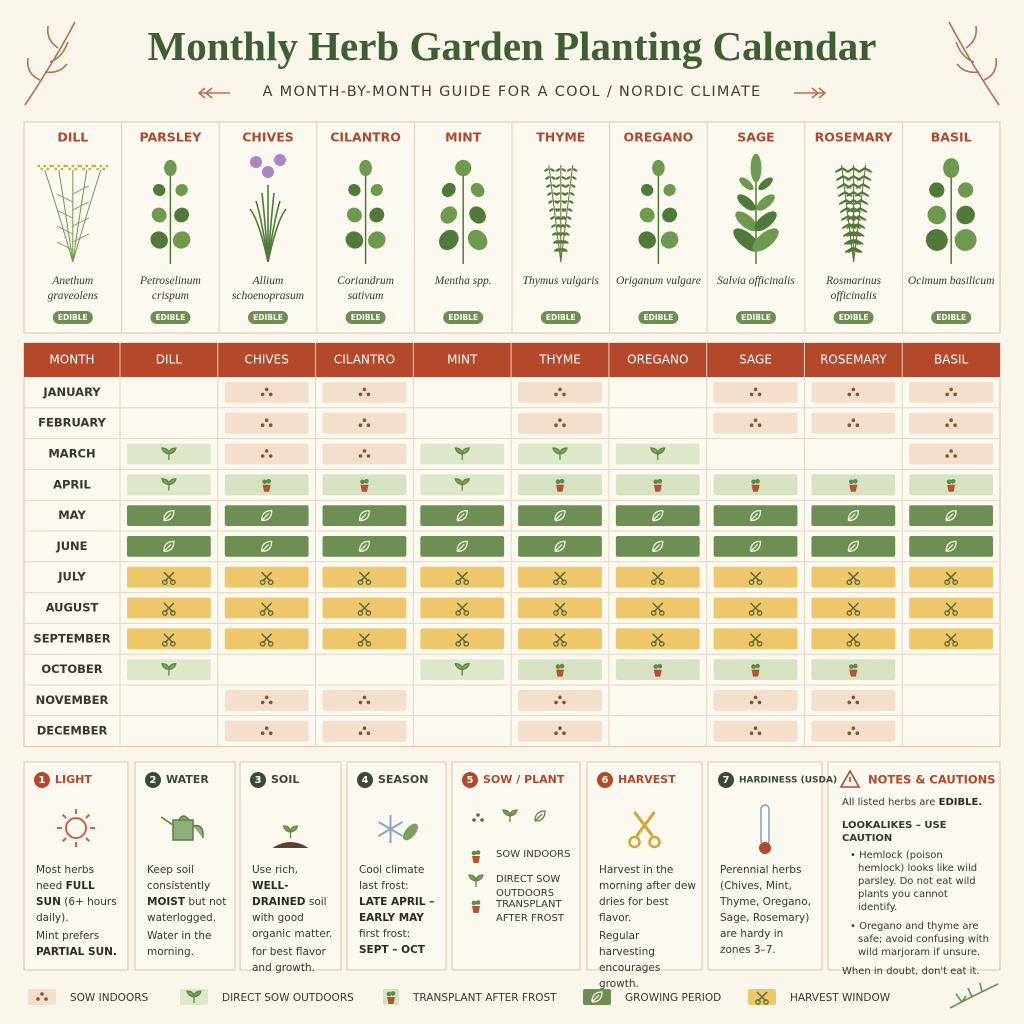  What do you see at coordinates (652, 997) in the screenshot?
I see `legend-item: GROWING PERIOD` at bounding box center [652, 997].